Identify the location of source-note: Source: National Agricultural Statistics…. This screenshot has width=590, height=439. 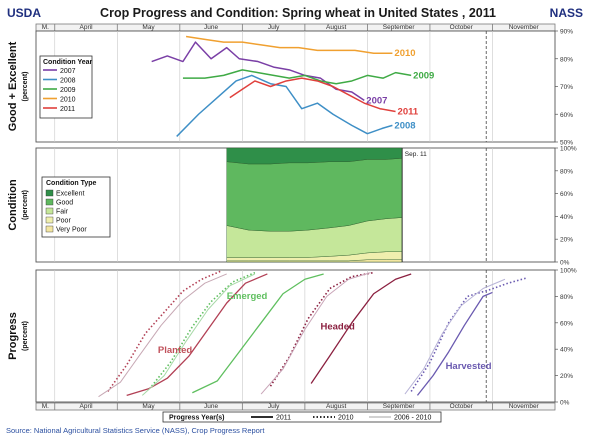
(135, 430).